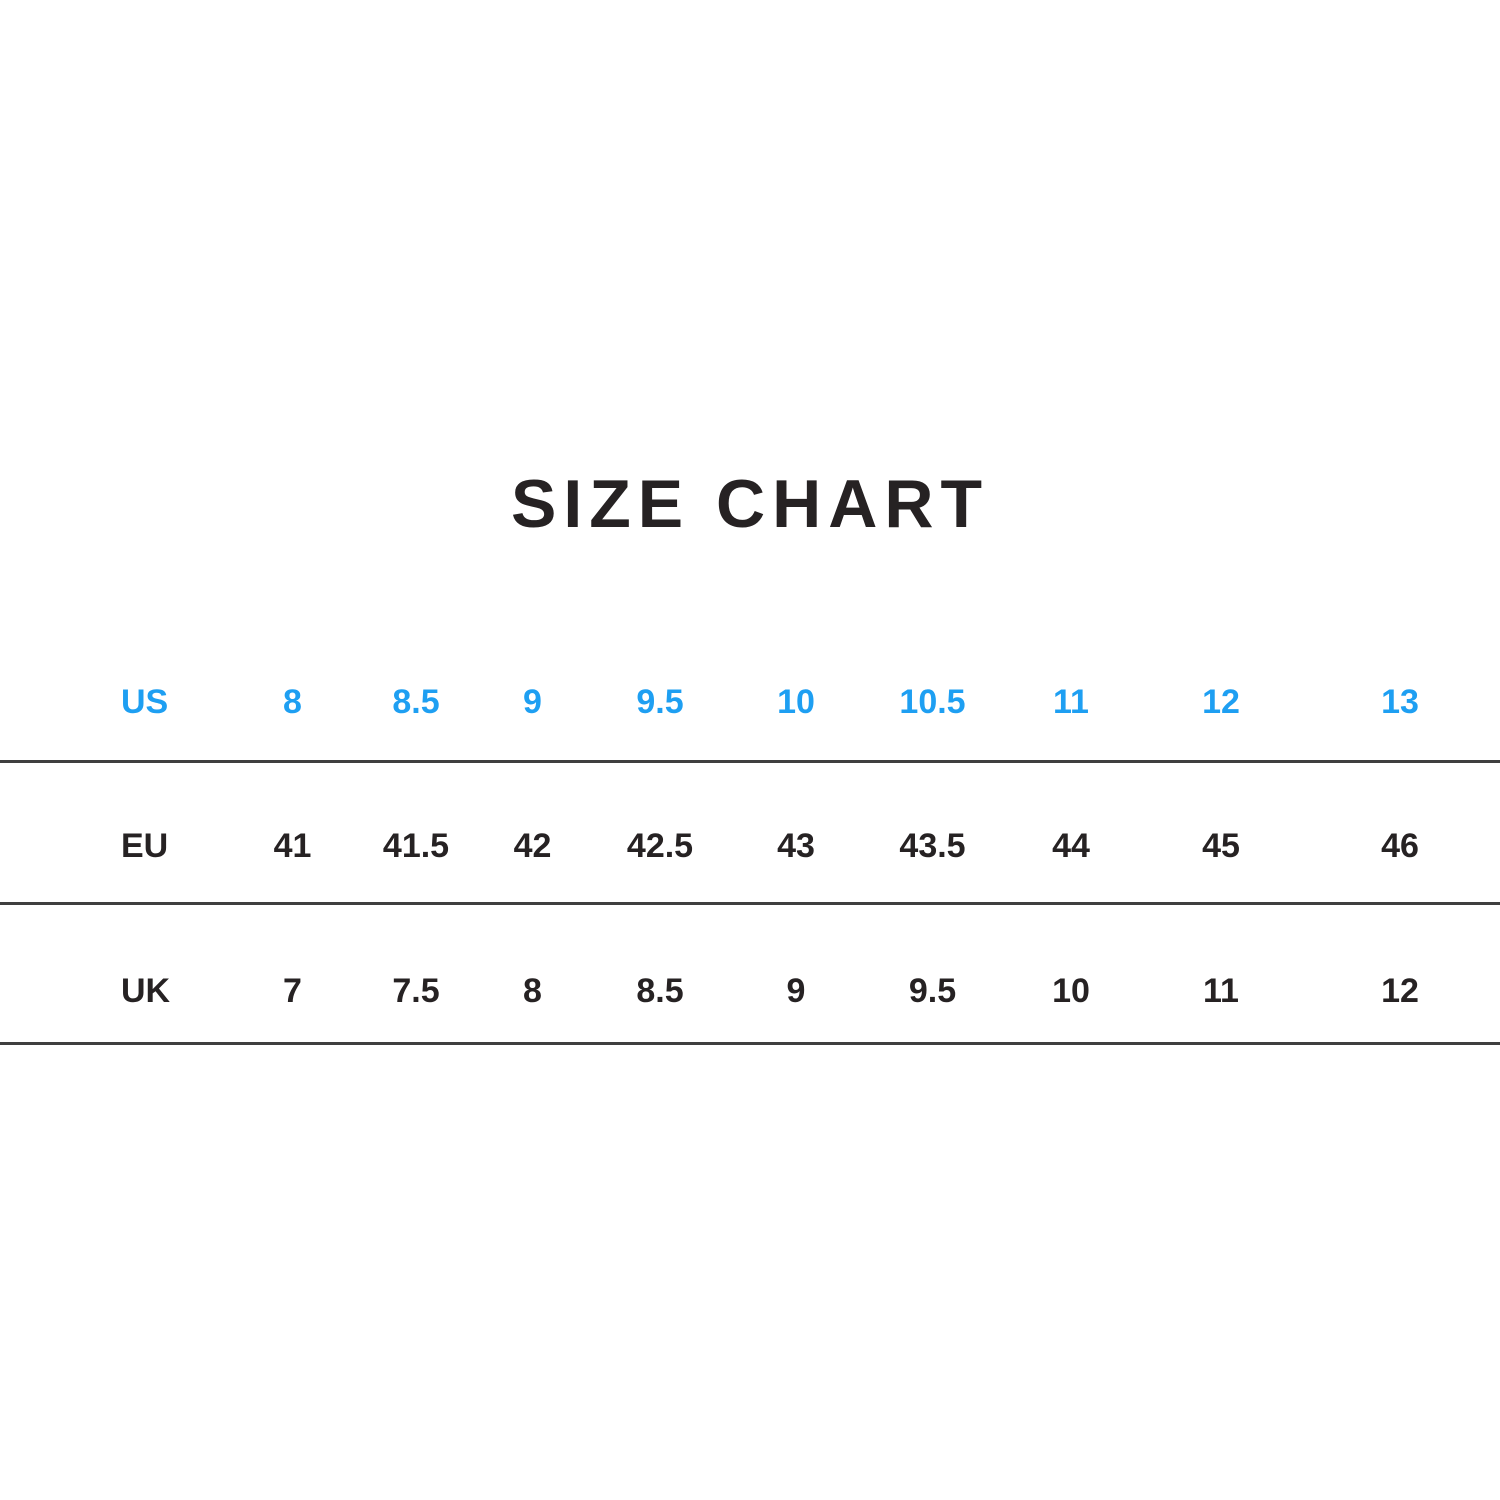 The image size is (1500, 1500). What do you see at coordinates (292, 991) in the screenshot?
I see `size-cell: 7` at bounding box center [292, 991].